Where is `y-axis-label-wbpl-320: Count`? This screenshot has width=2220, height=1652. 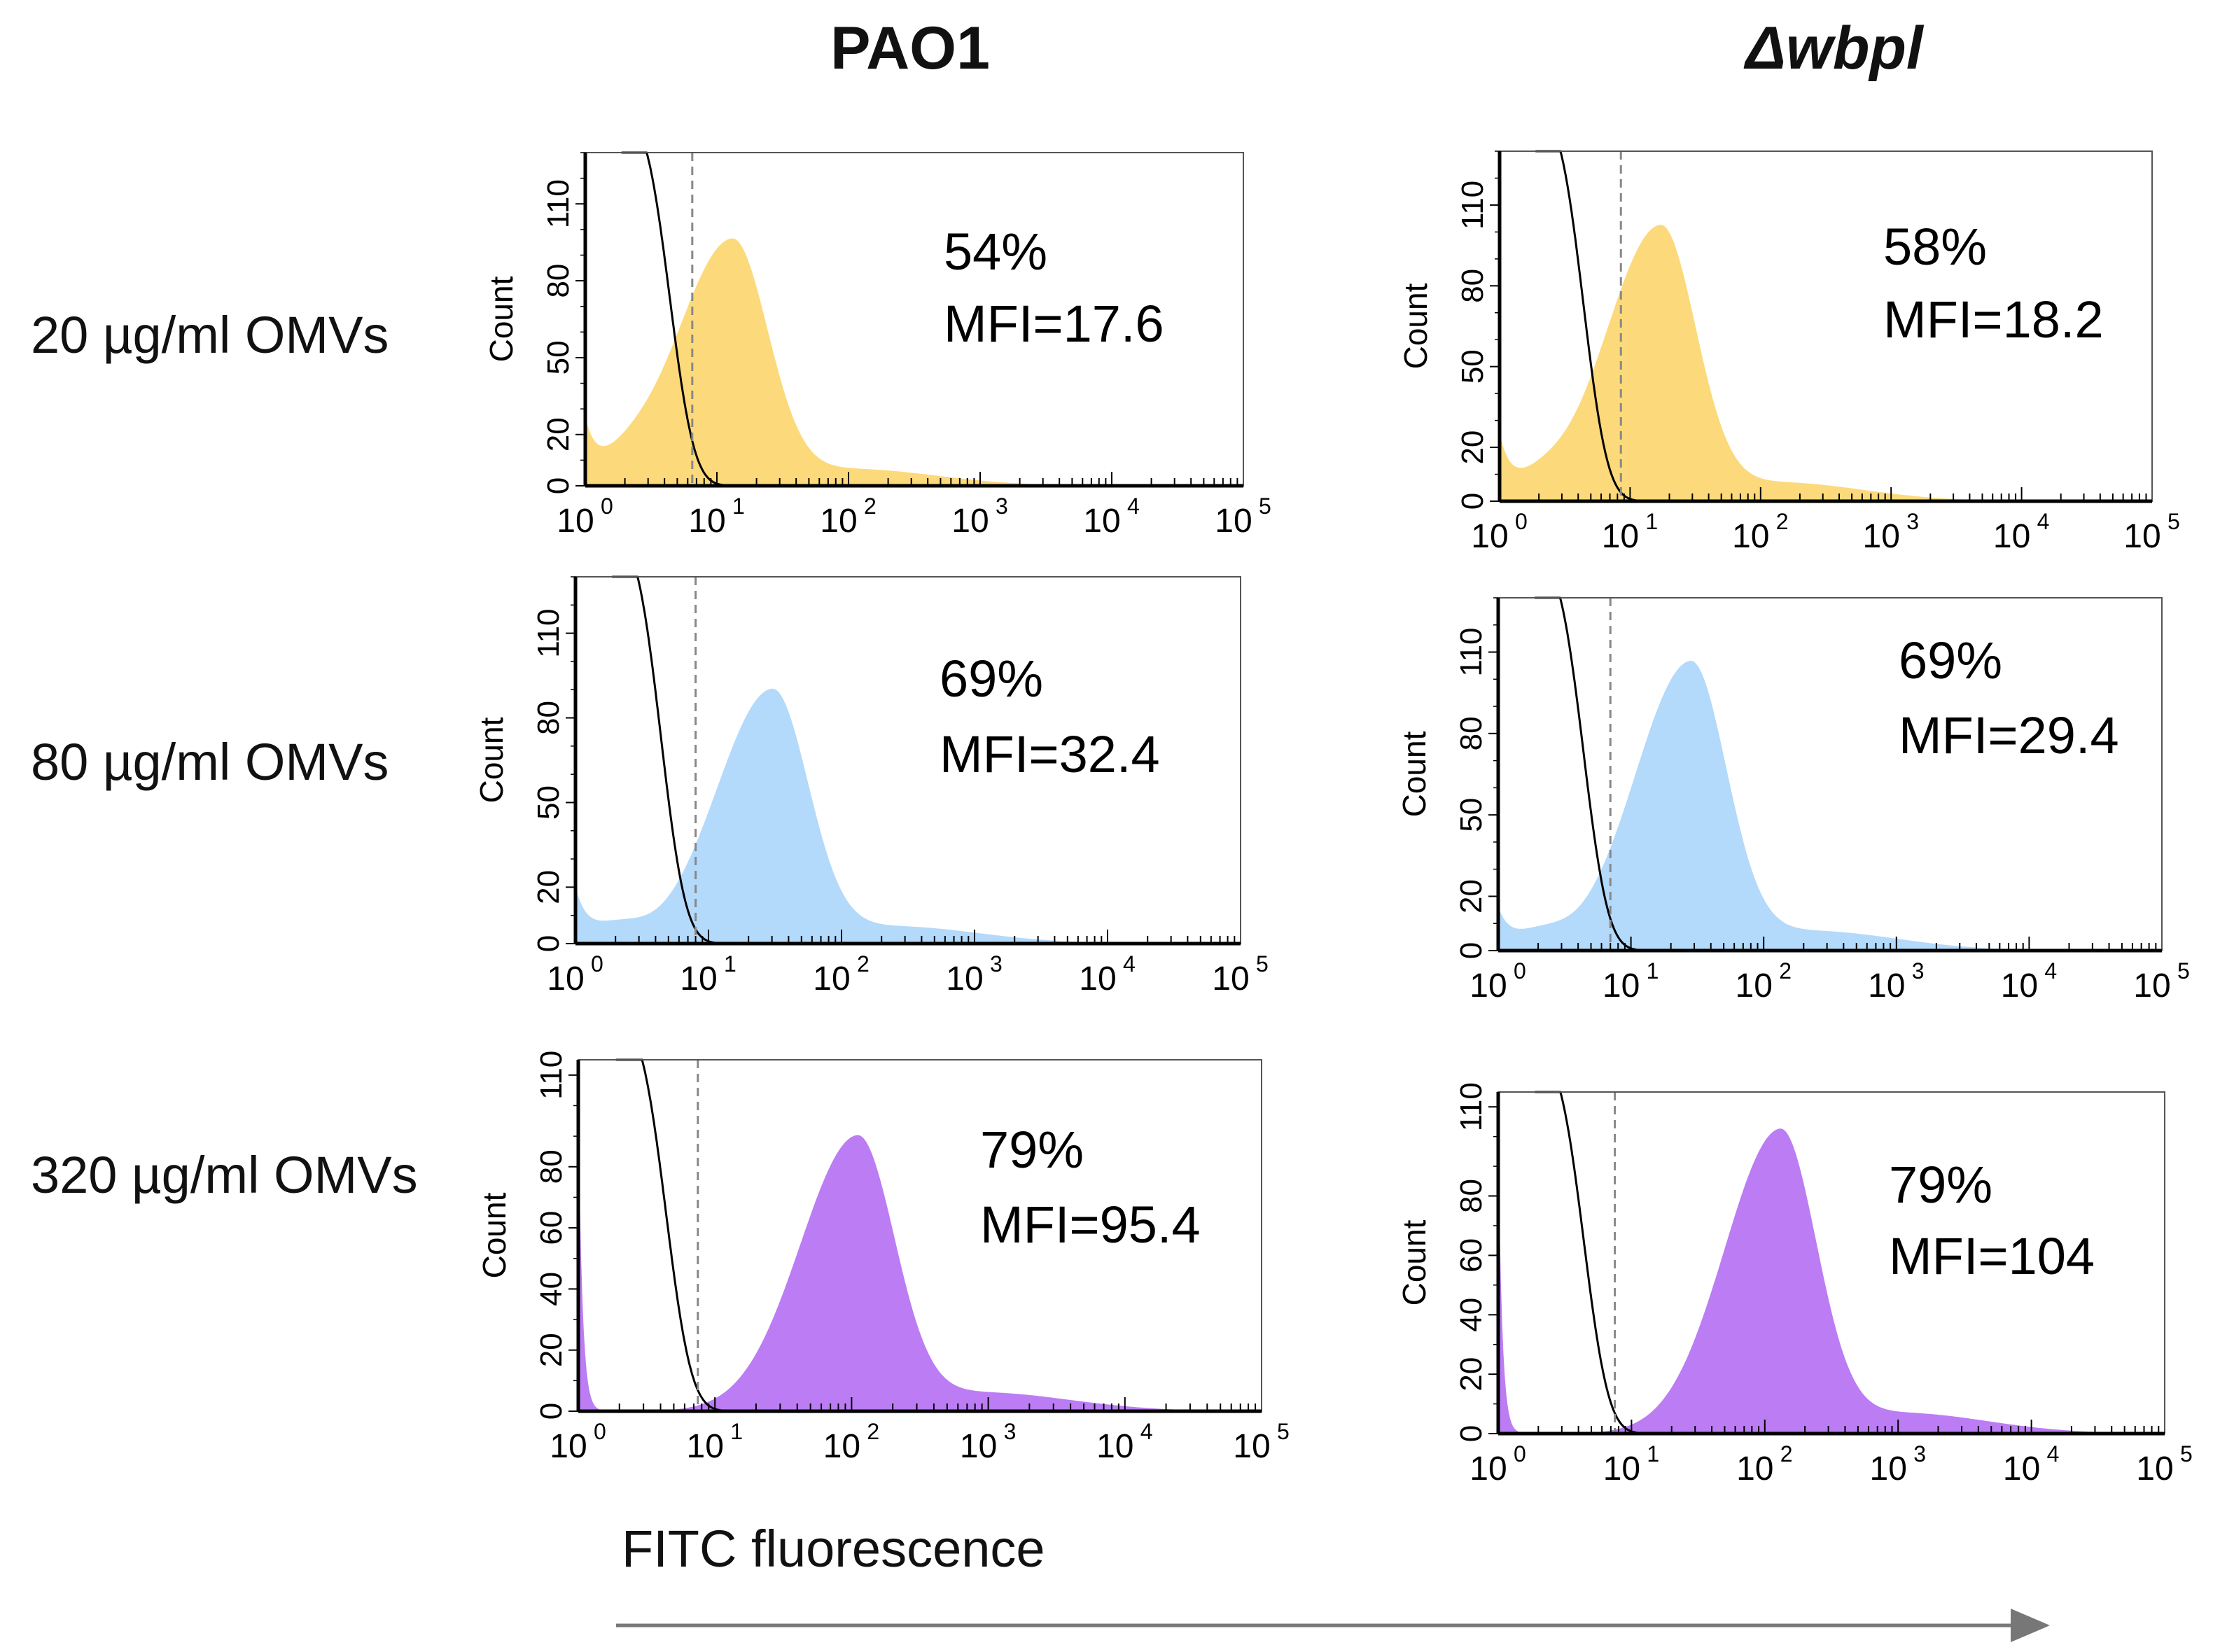 y-axis-label-wbpl-320: Count is located at coordinates (1414, 1262).